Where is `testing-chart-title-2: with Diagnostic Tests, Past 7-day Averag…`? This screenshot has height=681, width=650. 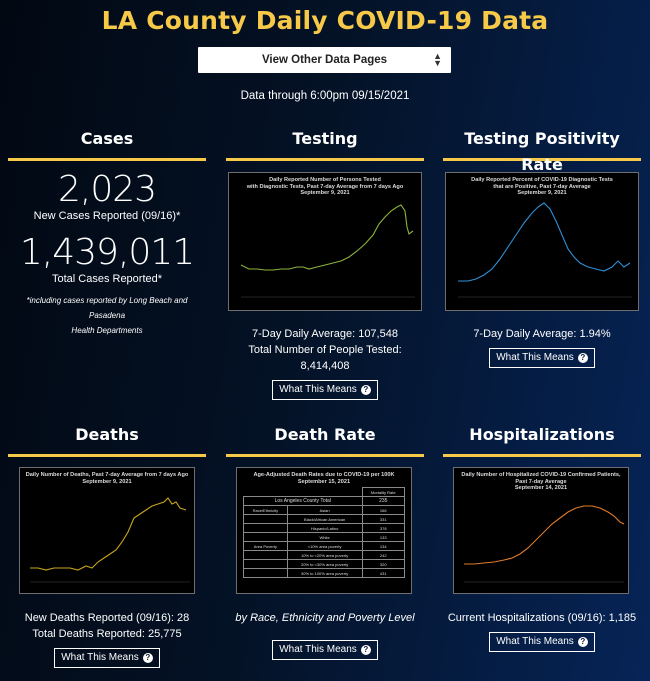 testing-chart-title-2: with Diagnostic Tests, Past 7-day Averag… is located at coordinates (325, 186).